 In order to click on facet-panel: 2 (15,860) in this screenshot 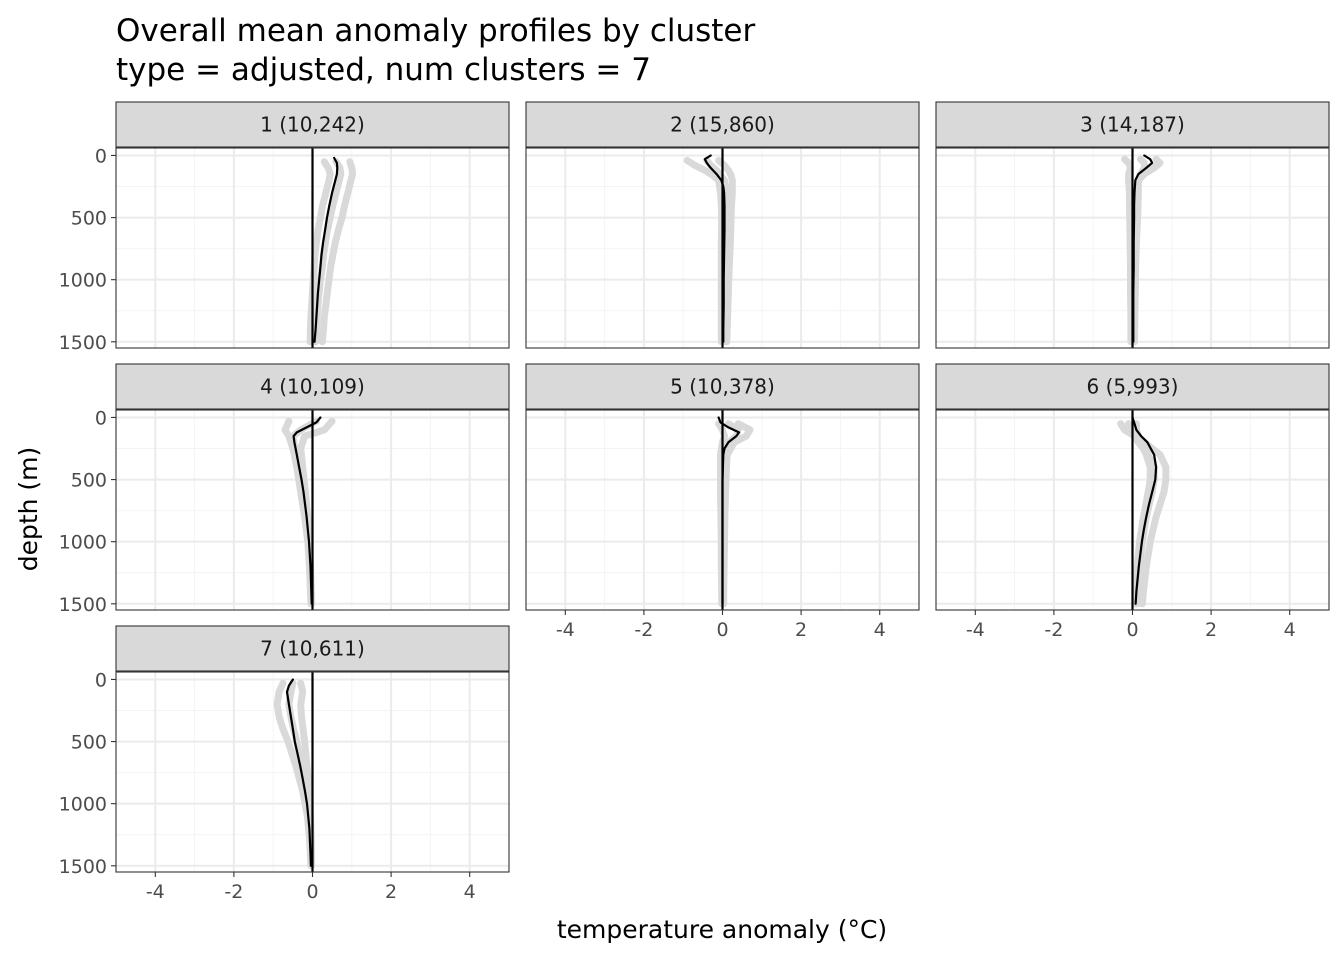, I will do `click(722, 225)`.